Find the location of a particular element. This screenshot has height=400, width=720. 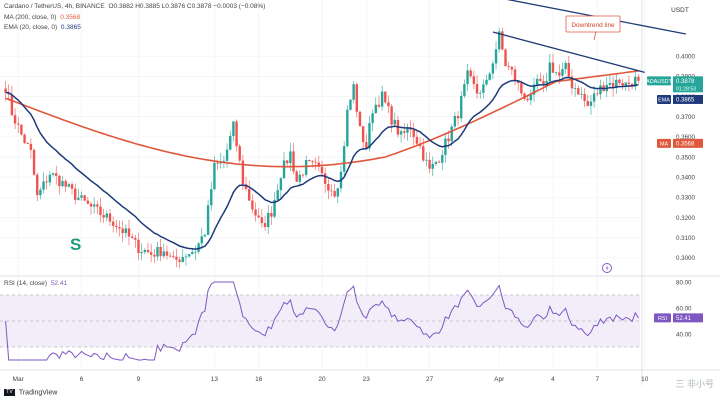

price-label-value-1: 0.3865 is located at coordinates (685, 100).